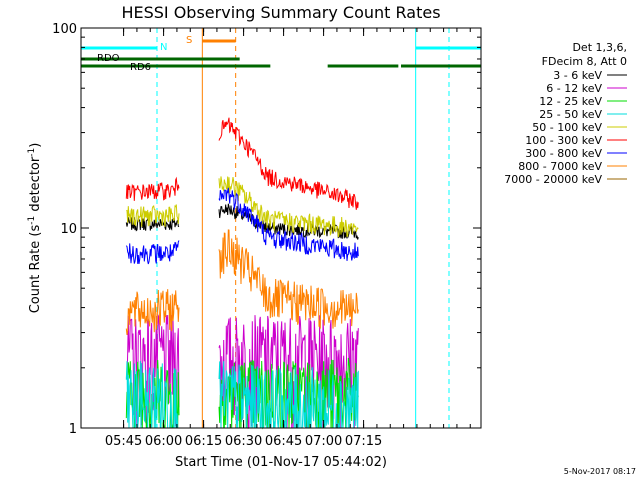  I want to click on x-tick-label: 06:45, so click(283, 441).